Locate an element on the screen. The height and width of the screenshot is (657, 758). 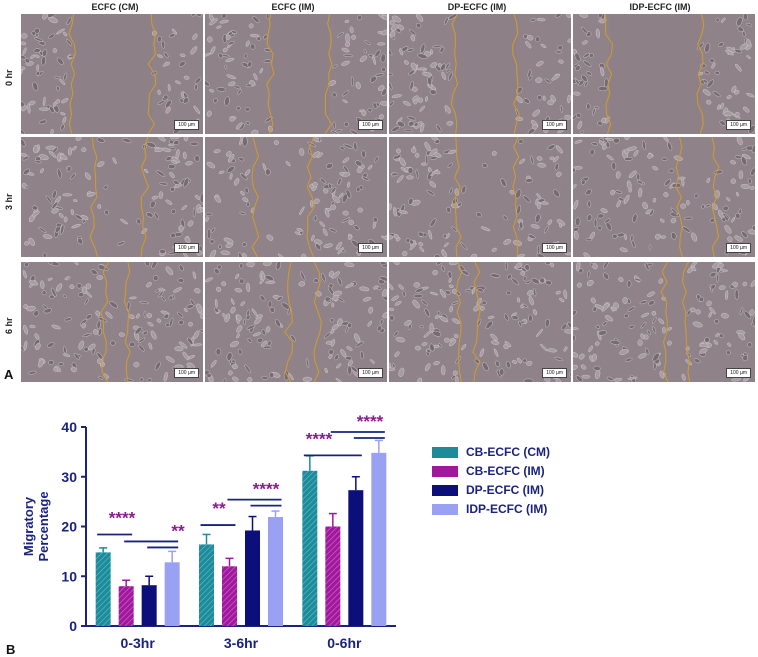
micrograph-r2-c1: 100 µm is located at coordinates (296, 322).